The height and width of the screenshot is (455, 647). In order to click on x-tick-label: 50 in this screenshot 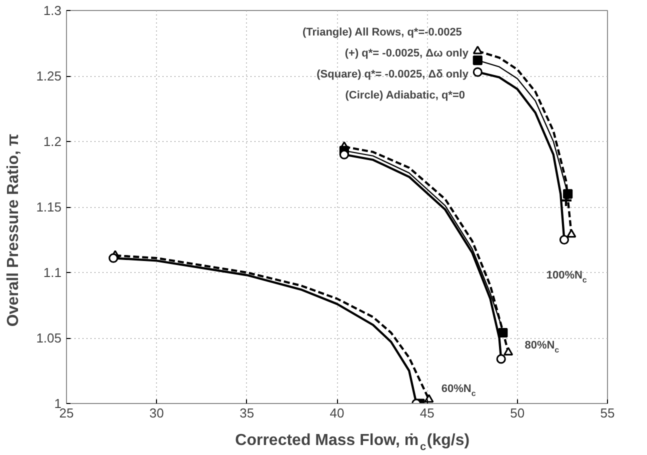, I will do `click(517, 413)`.